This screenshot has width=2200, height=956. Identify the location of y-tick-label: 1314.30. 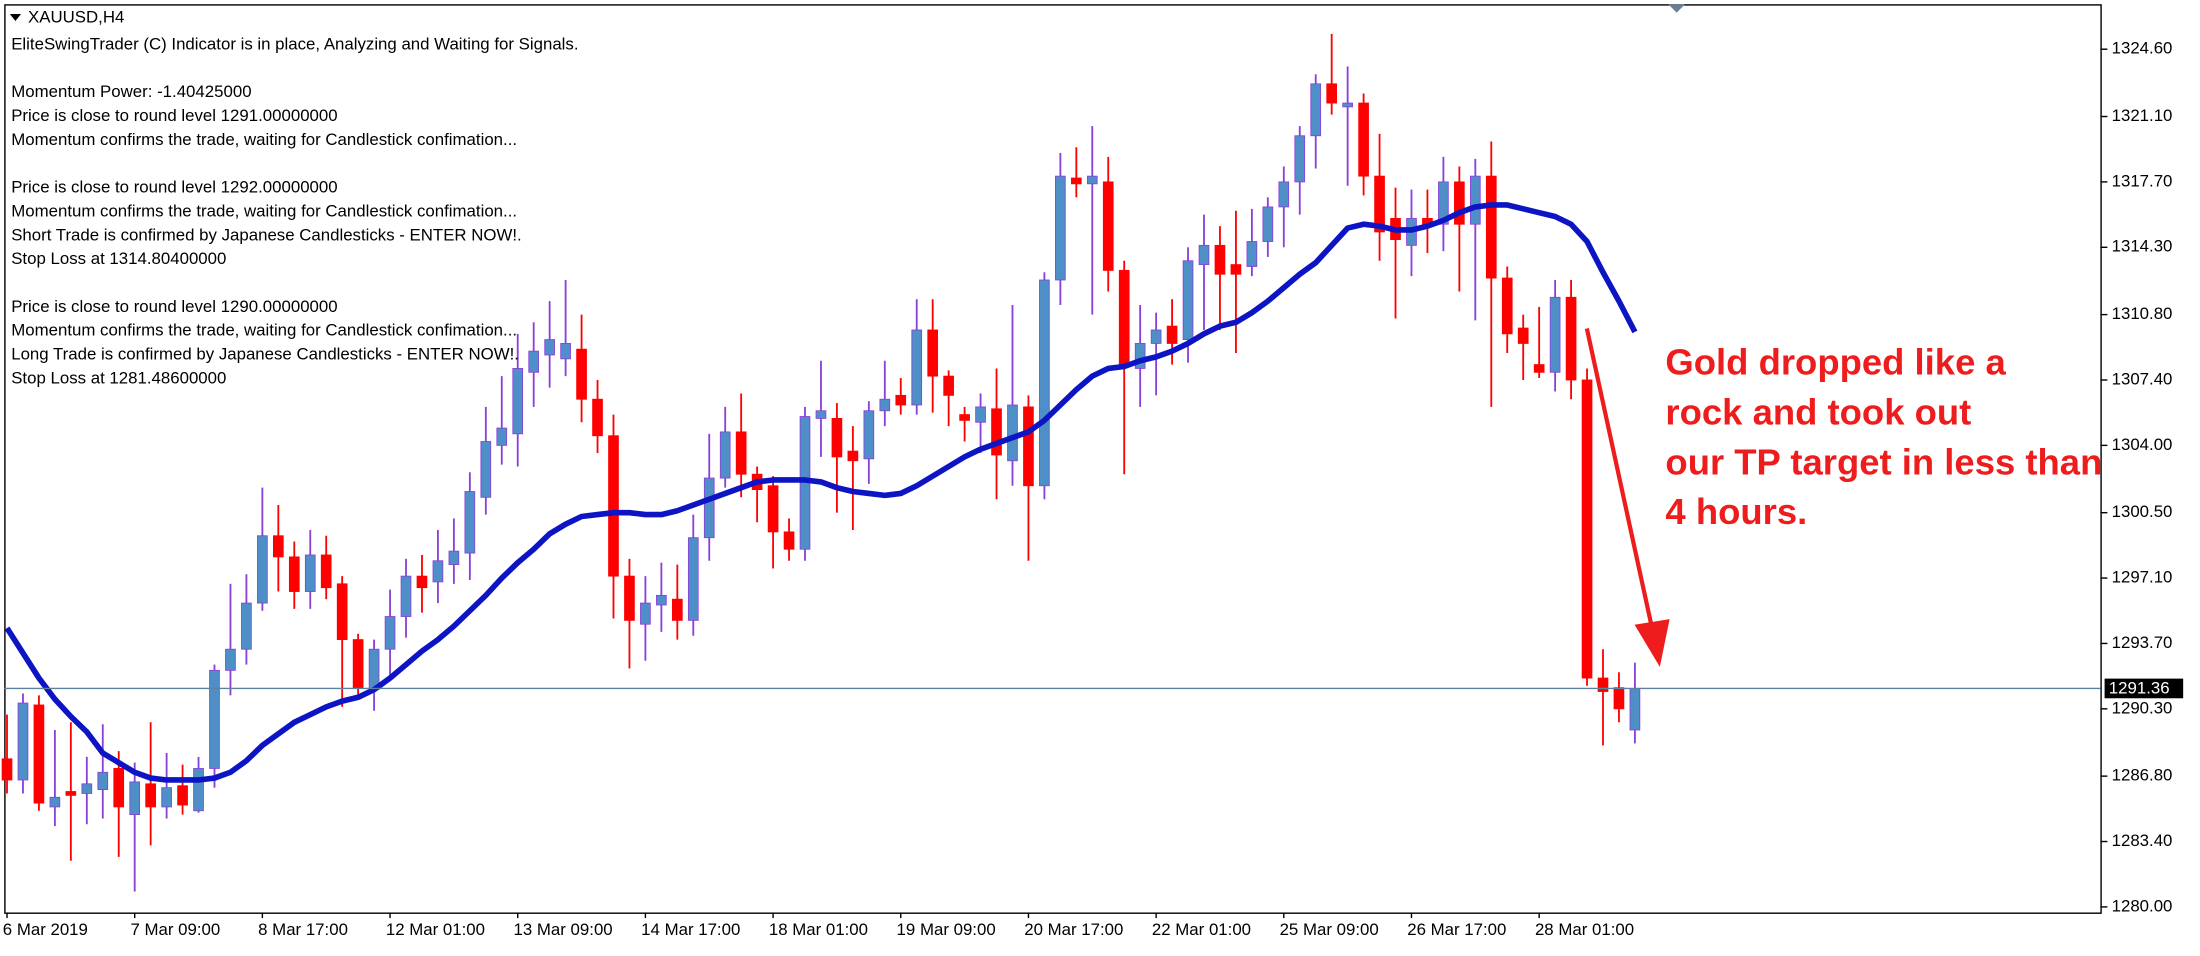
(2142, 246).